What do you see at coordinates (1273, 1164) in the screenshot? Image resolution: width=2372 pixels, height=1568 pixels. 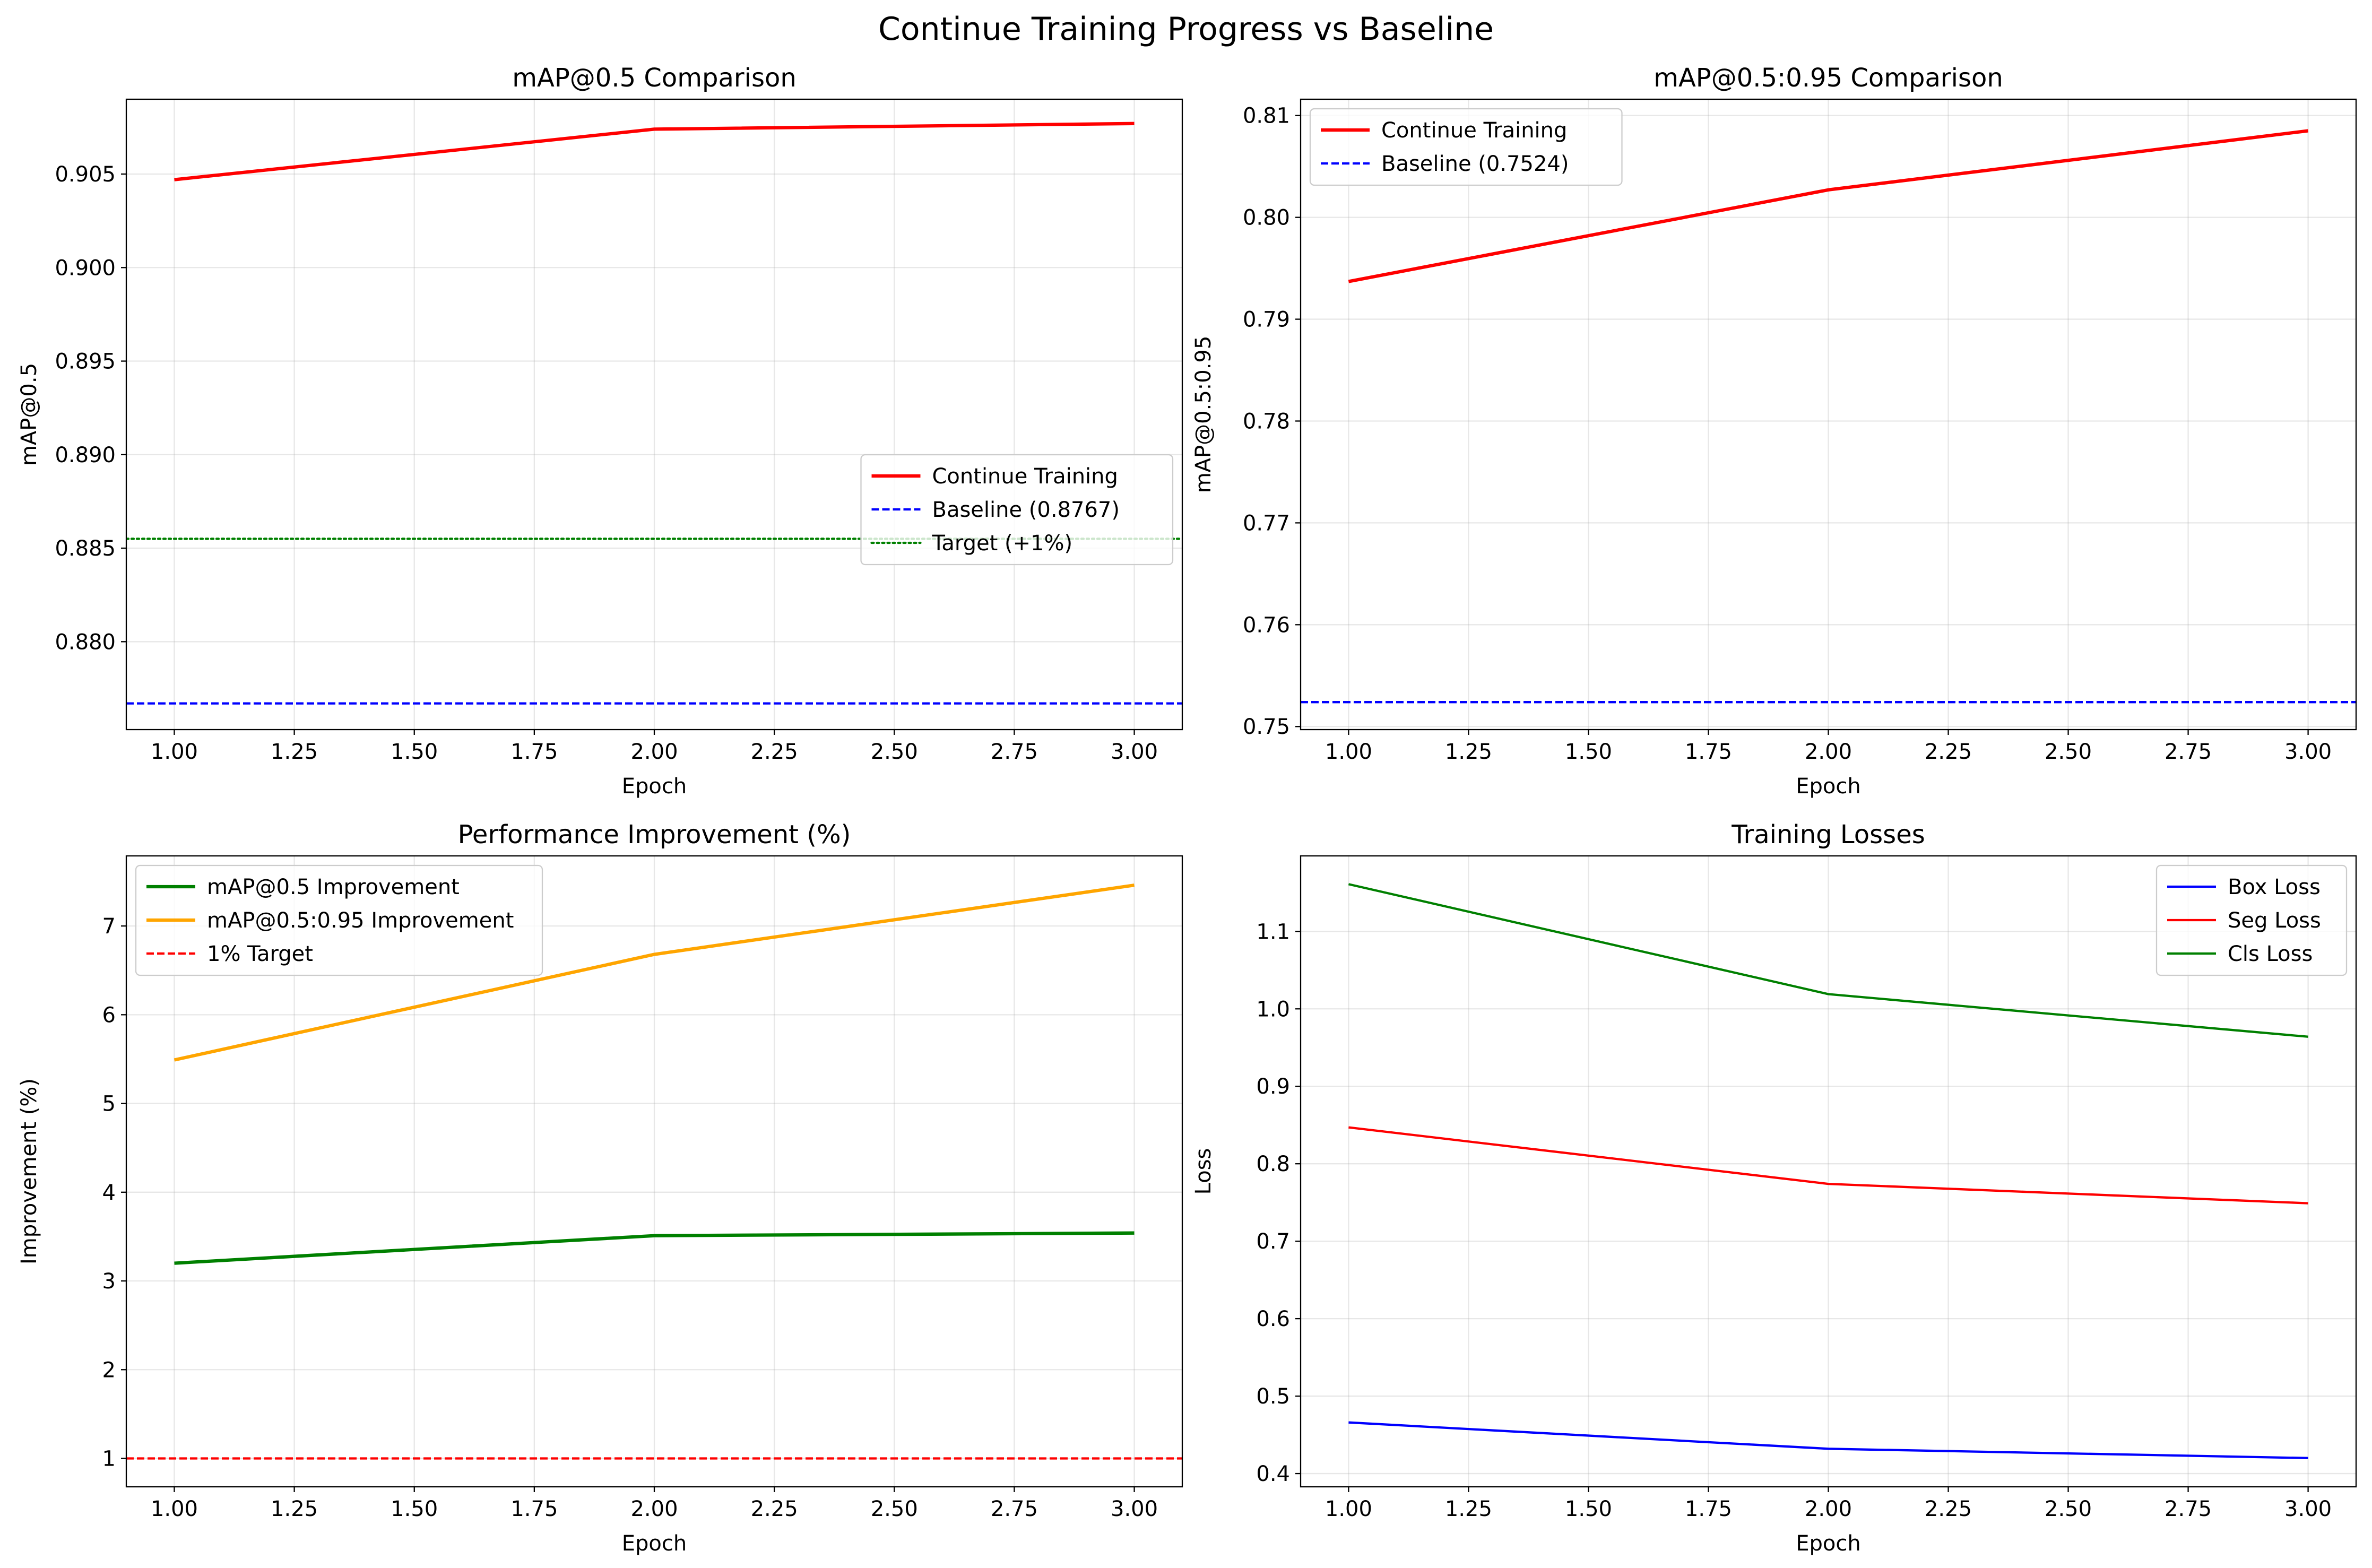 I see `y-tick-label: 0.8` at bounding box center [1273, 1164].